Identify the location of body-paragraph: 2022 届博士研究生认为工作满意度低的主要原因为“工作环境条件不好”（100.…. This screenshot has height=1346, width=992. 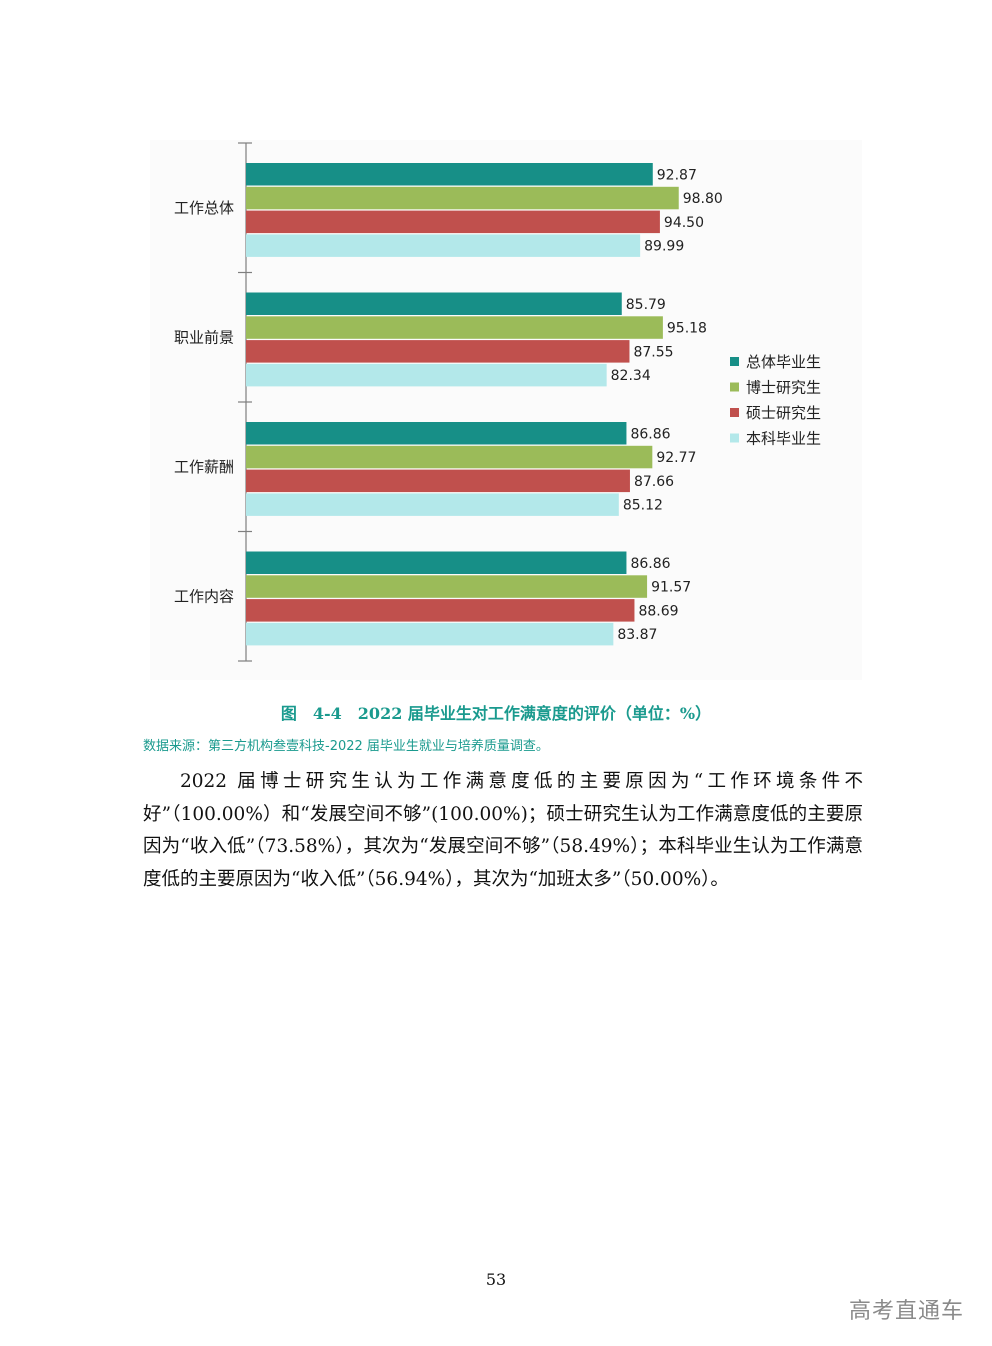
(503, 830).